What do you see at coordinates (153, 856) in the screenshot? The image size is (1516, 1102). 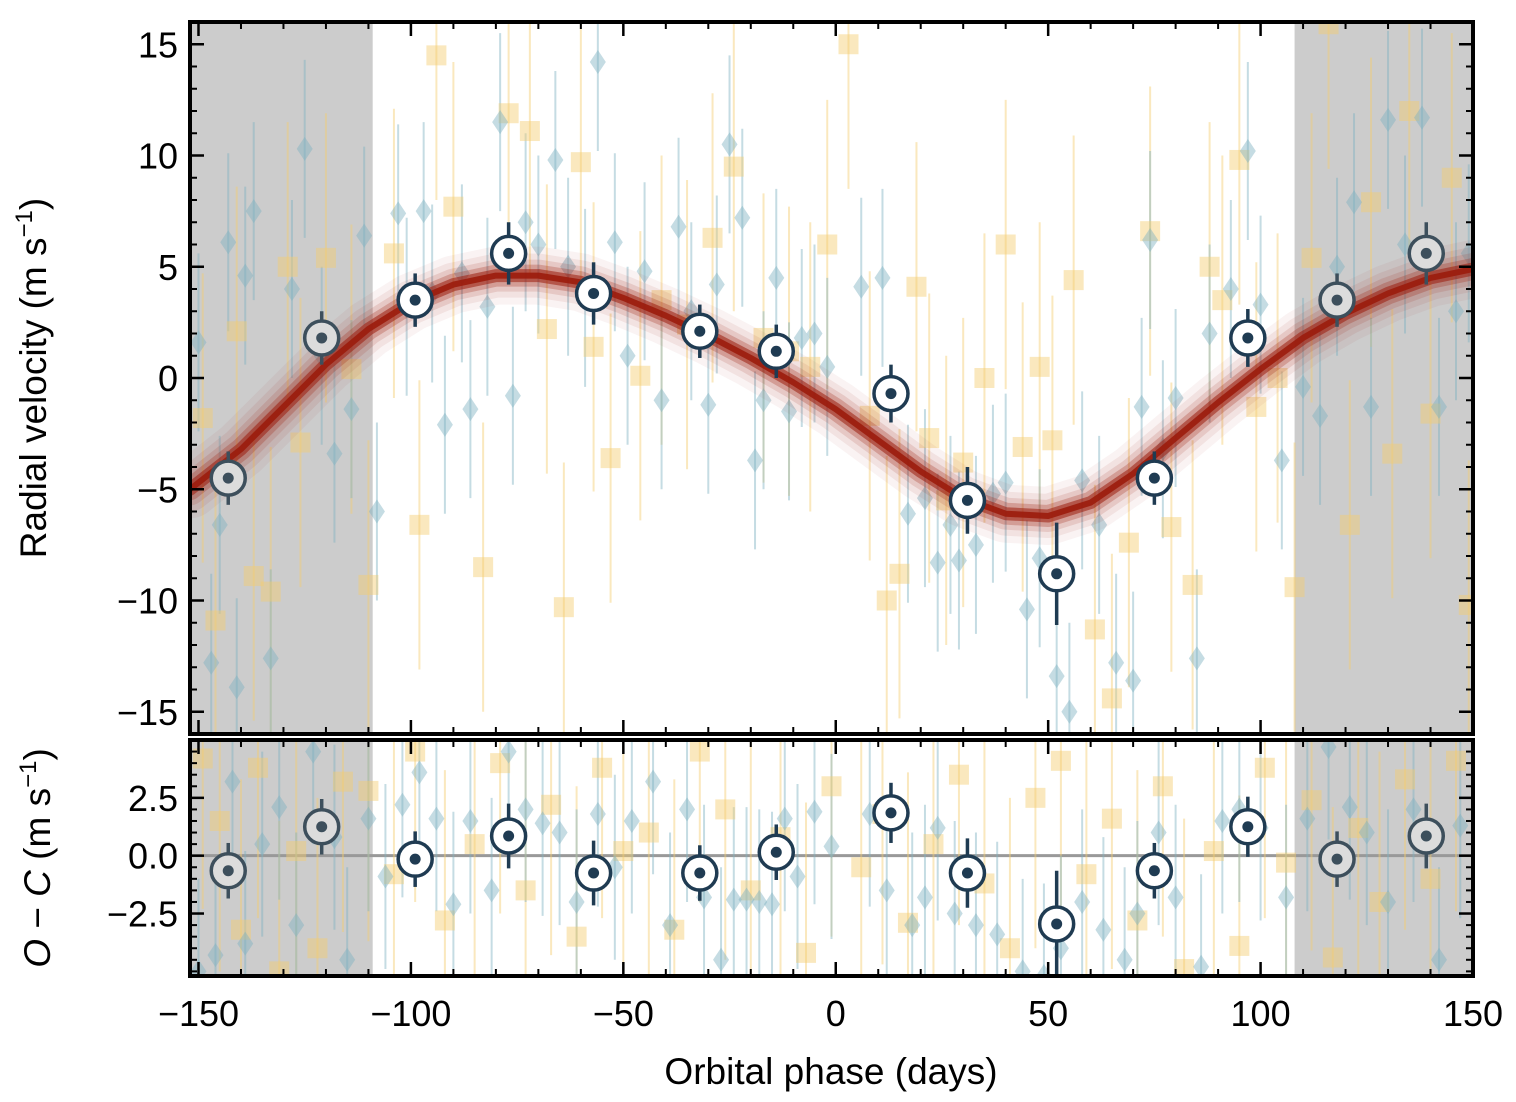 I see `residual-y-tick-label: 0.0` at bounding box center [153, 856].